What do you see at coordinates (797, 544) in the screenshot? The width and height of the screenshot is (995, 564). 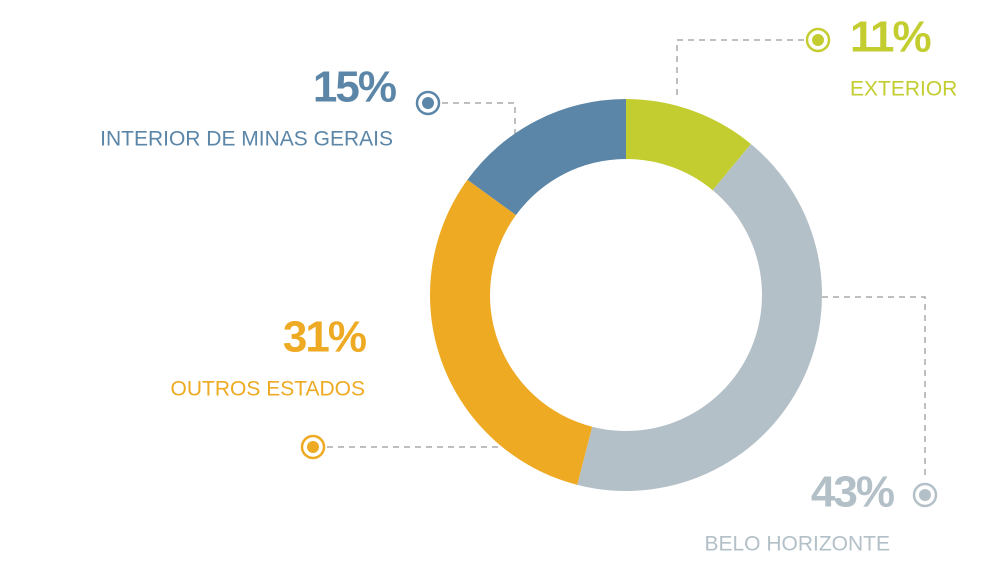 I see `category-label: BELO HORIZONTE` at bounding box center [797, 544].